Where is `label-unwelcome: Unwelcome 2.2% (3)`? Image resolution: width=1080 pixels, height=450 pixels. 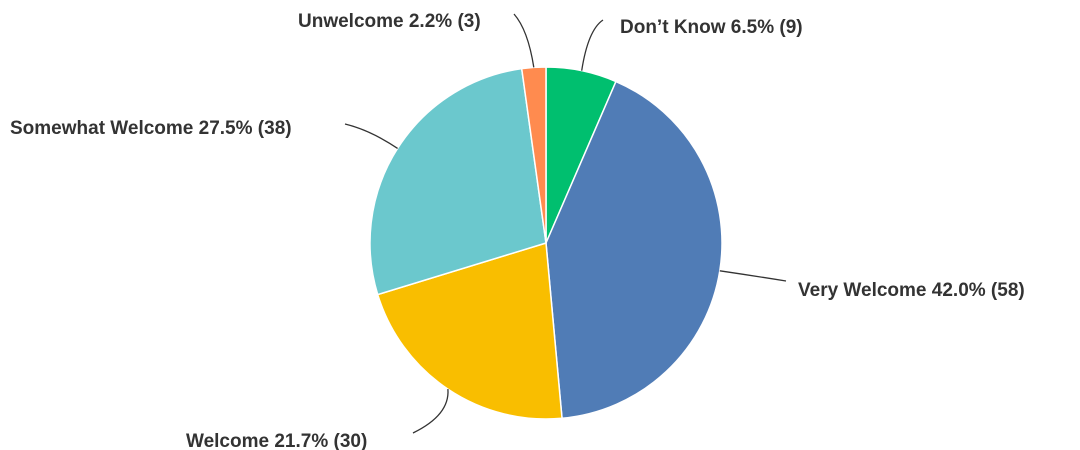 label-unwelcome: Unwelcome 2.2% (3) is located at coordinates (389, 21).